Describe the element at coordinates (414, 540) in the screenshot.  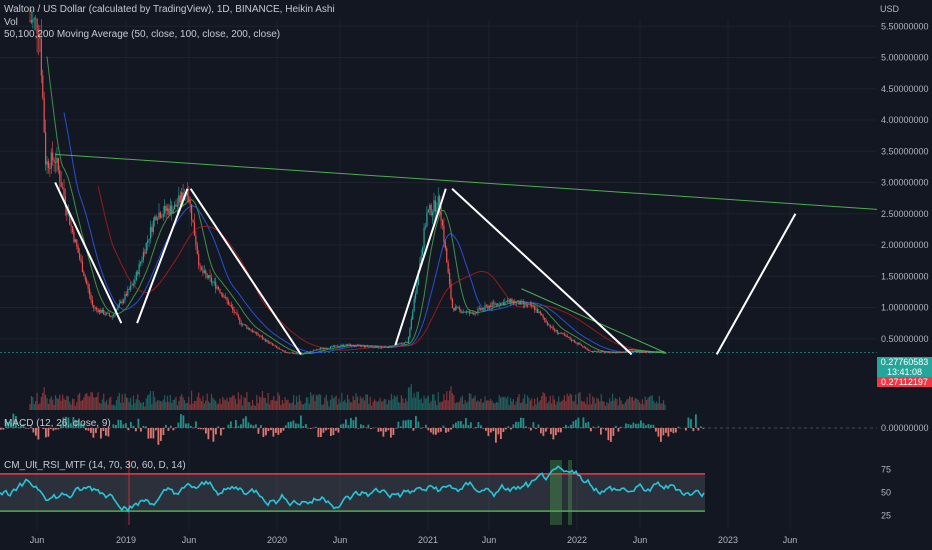
I see `time-axis: Jun 2019 Jun 2020 Jun 2021 Jun 2022 Jun 2023 Jun` at that location.